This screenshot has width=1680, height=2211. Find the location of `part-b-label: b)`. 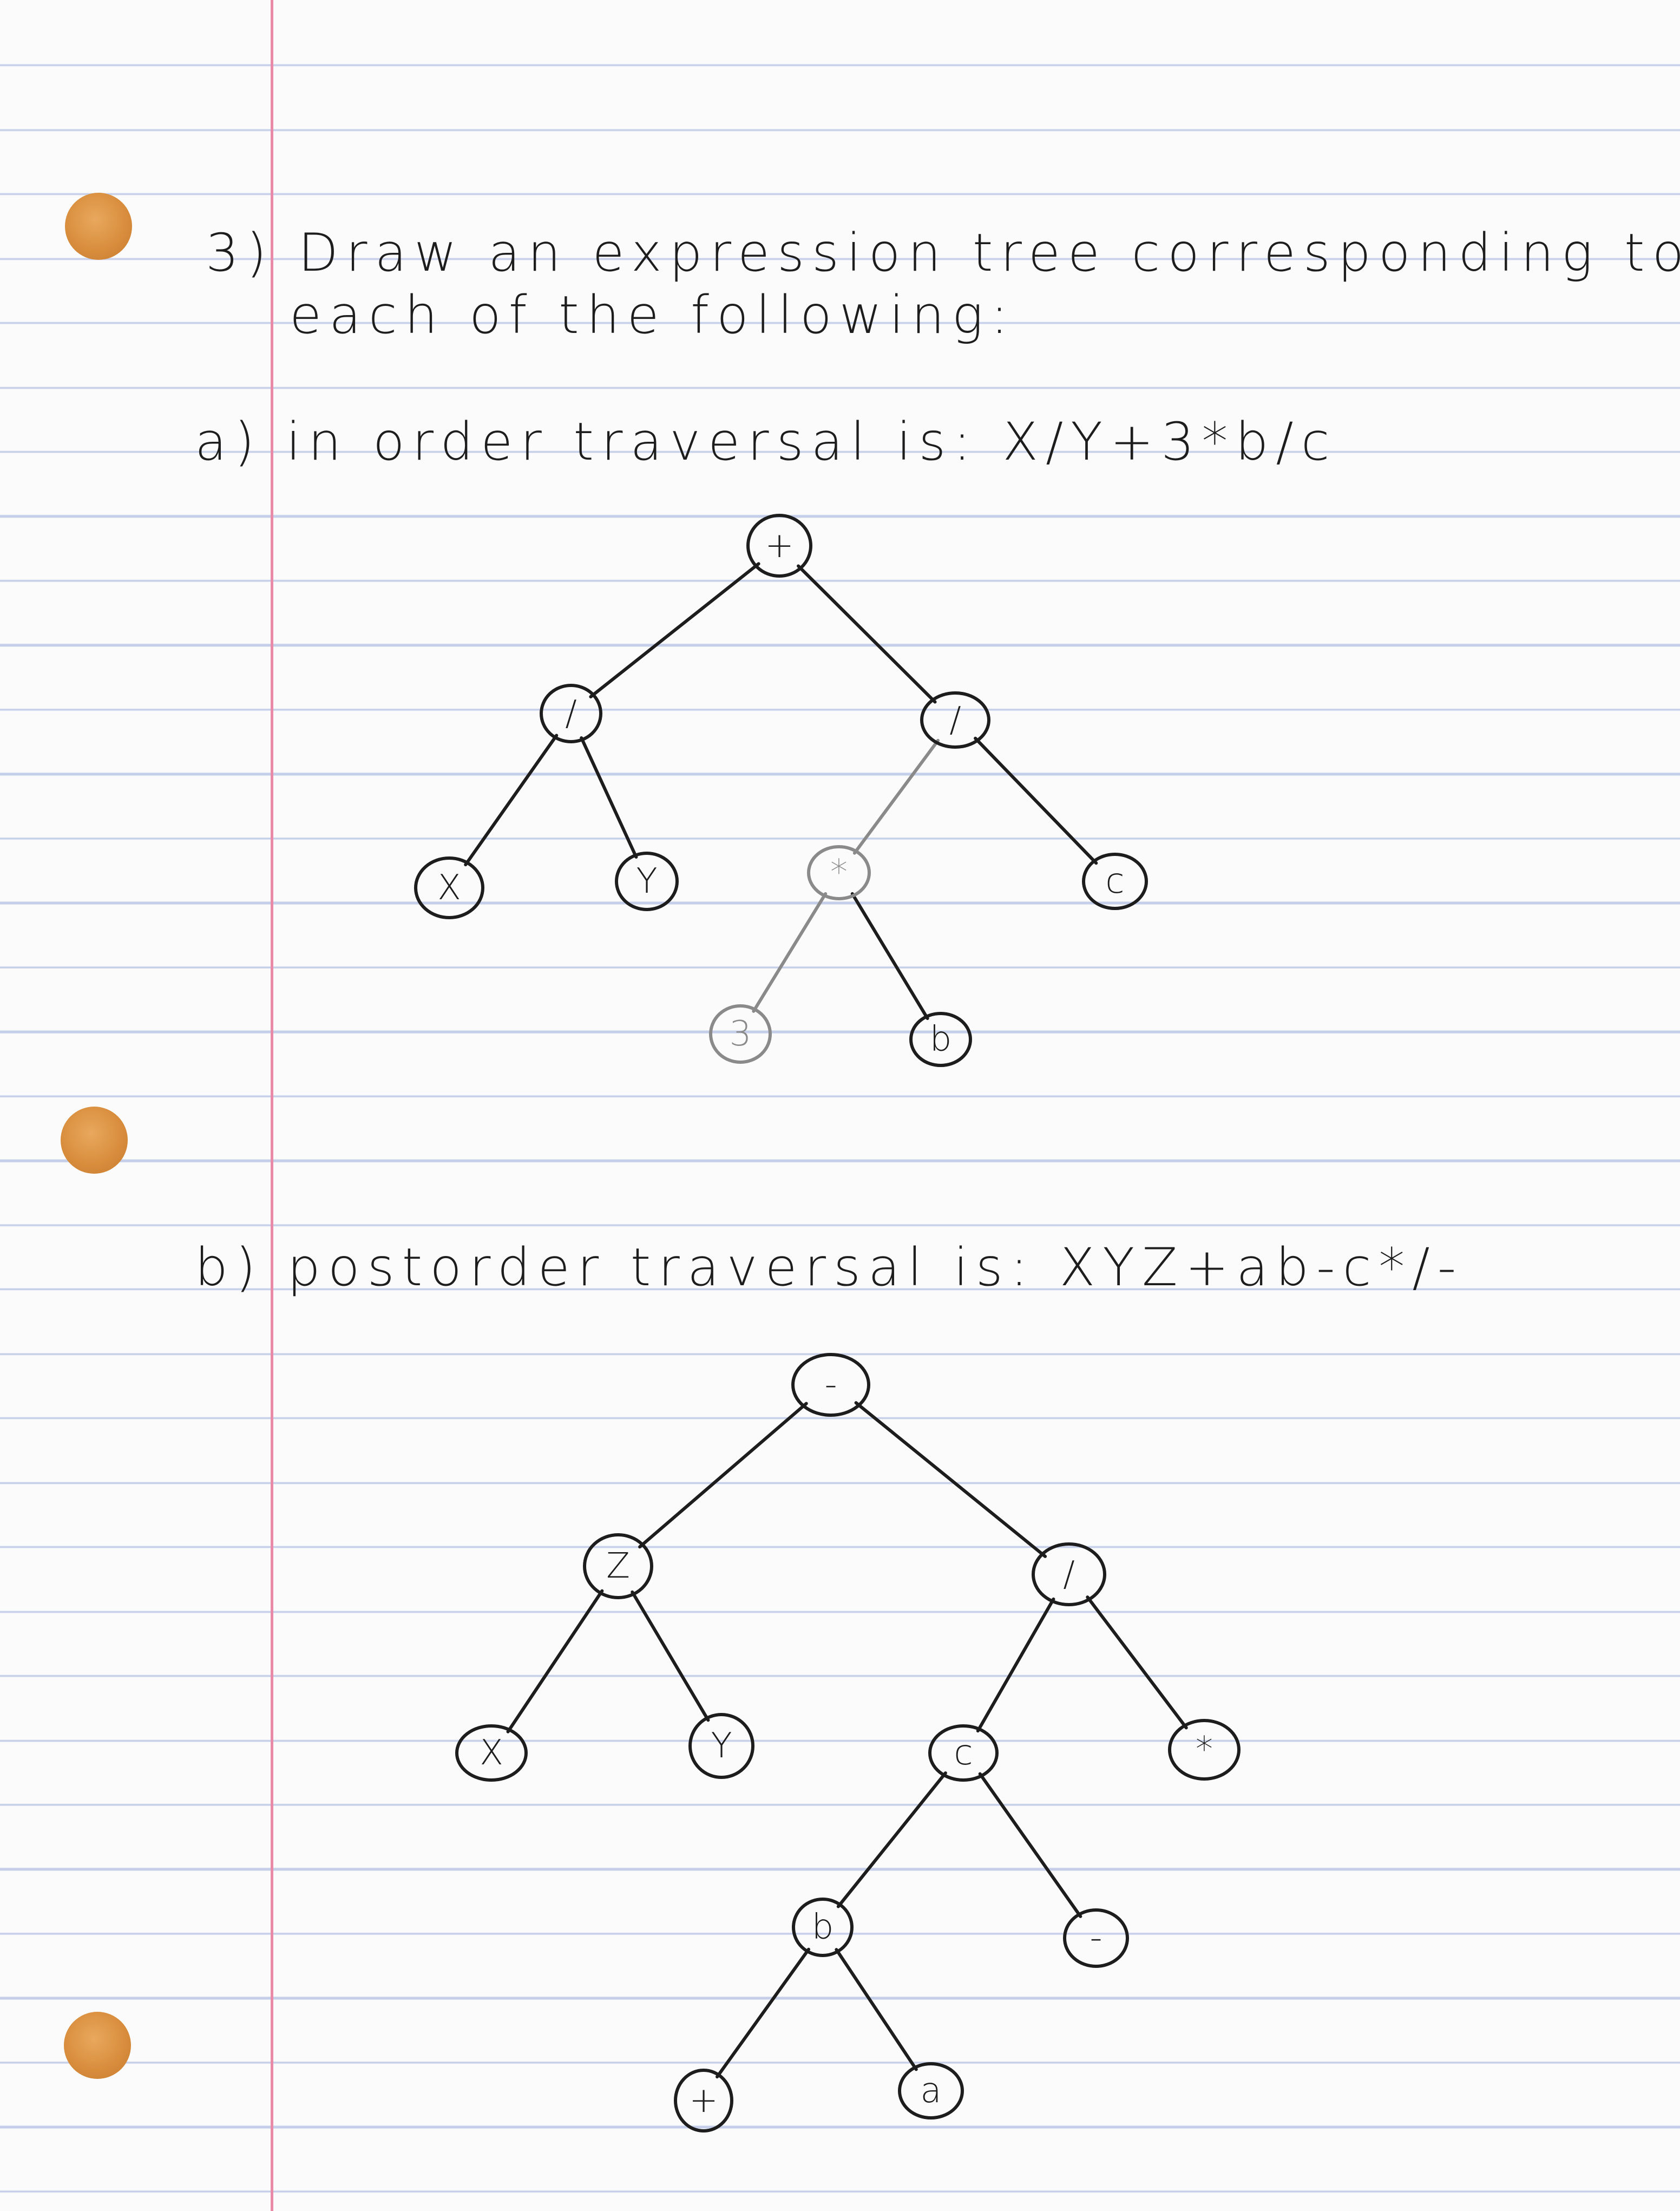

part-b-label: b) is located at coordinates (229, 1267).